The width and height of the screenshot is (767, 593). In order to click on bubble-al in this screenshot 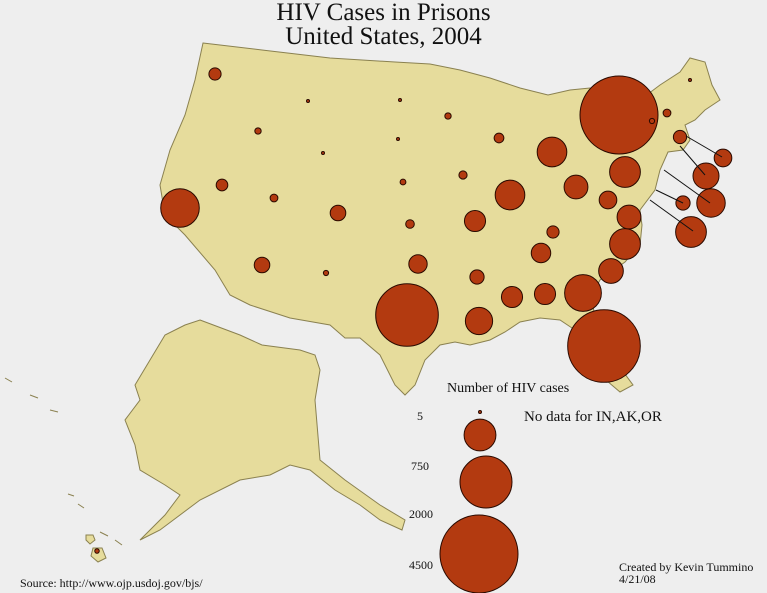, I will do `click(545, 294)`.